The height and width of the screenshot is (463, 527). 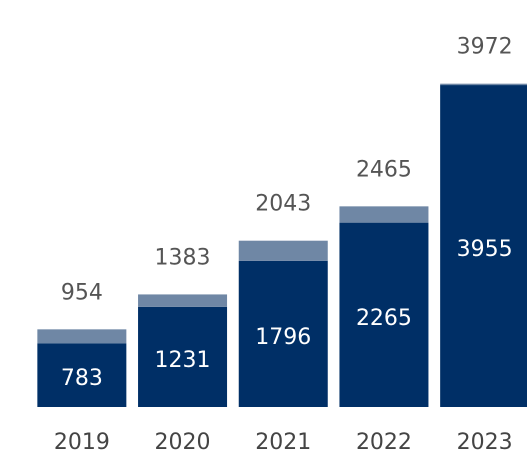 I want to click on x-tick-label: 2020, so click(x=183, y=442).